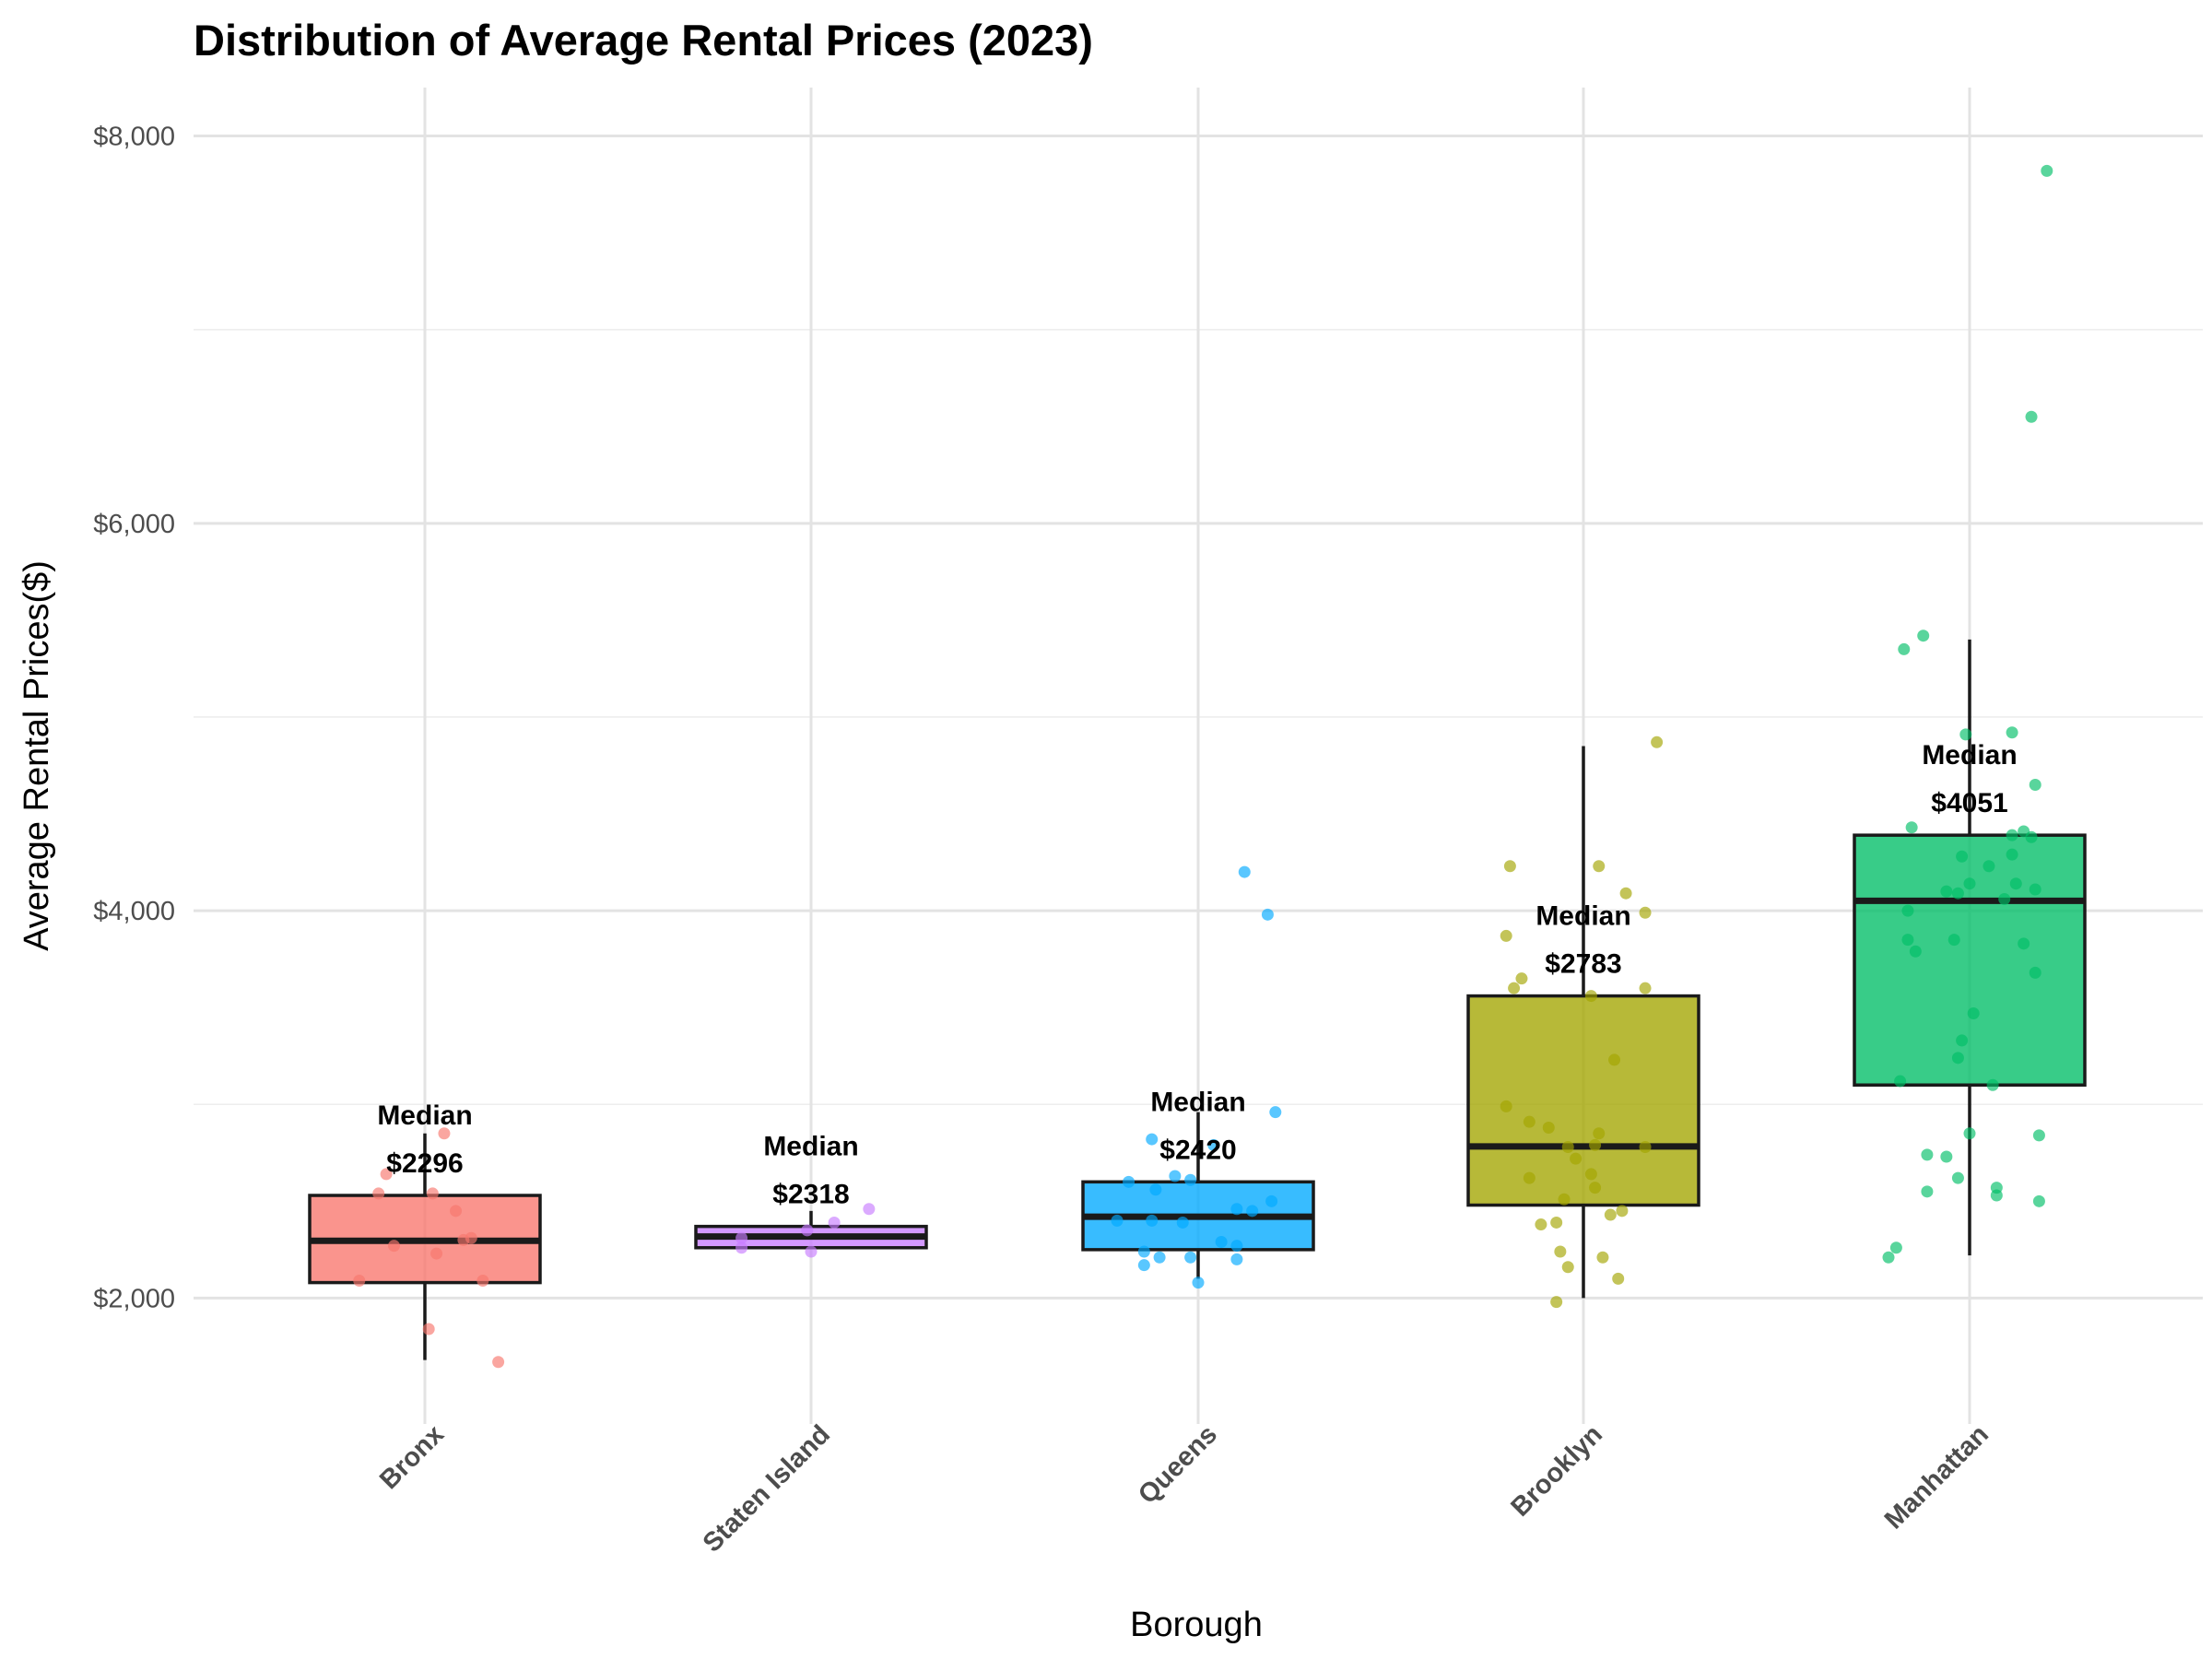  I want to click on y-axis-title: Average Rental Prices($), so click(37, 755).